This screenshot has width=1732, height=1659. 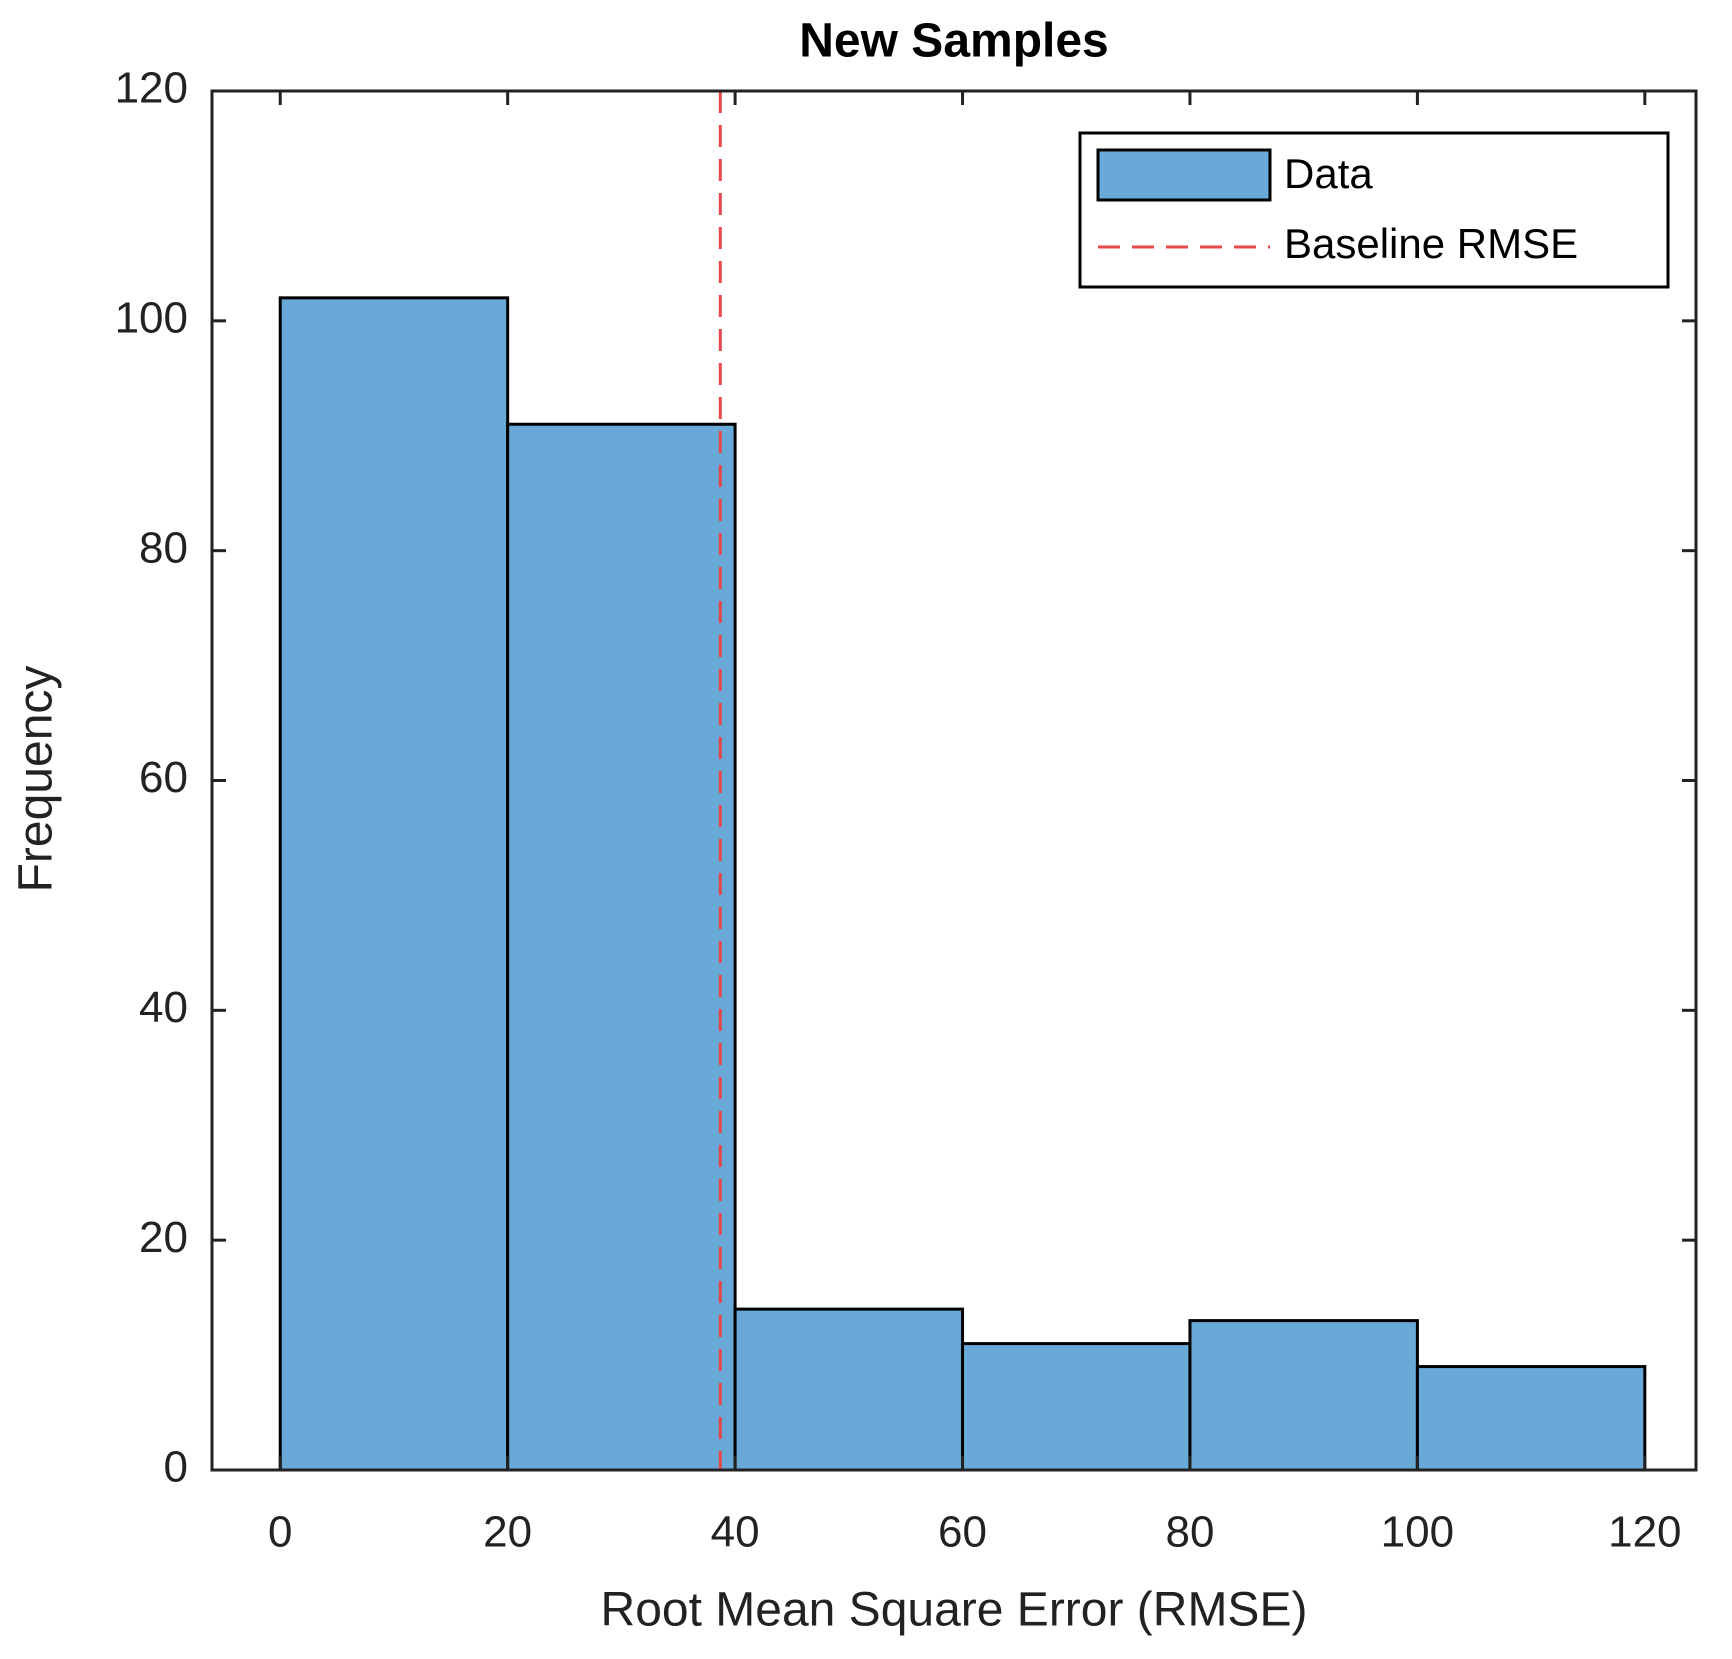 I want to click on x-tick-label: 80, so click(x=1189, y=1532).